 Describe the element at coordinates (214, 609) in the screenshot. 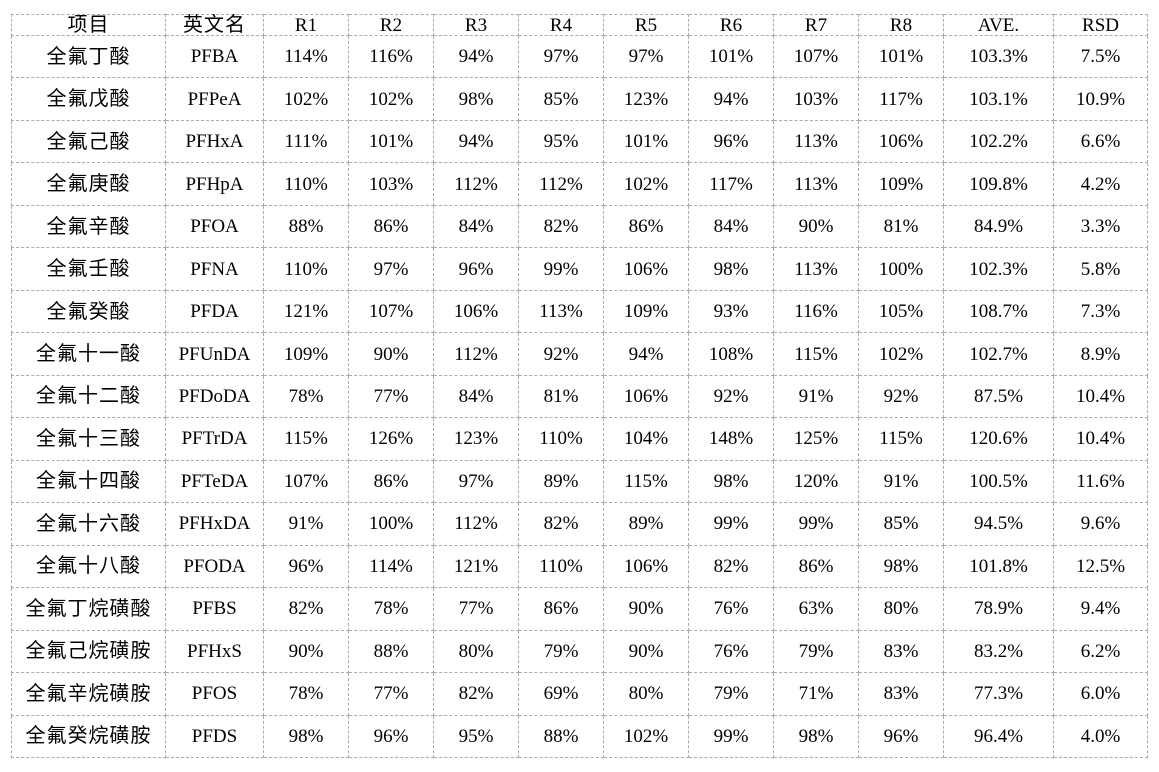

I see `english-name-cell: PFBS` at that location.